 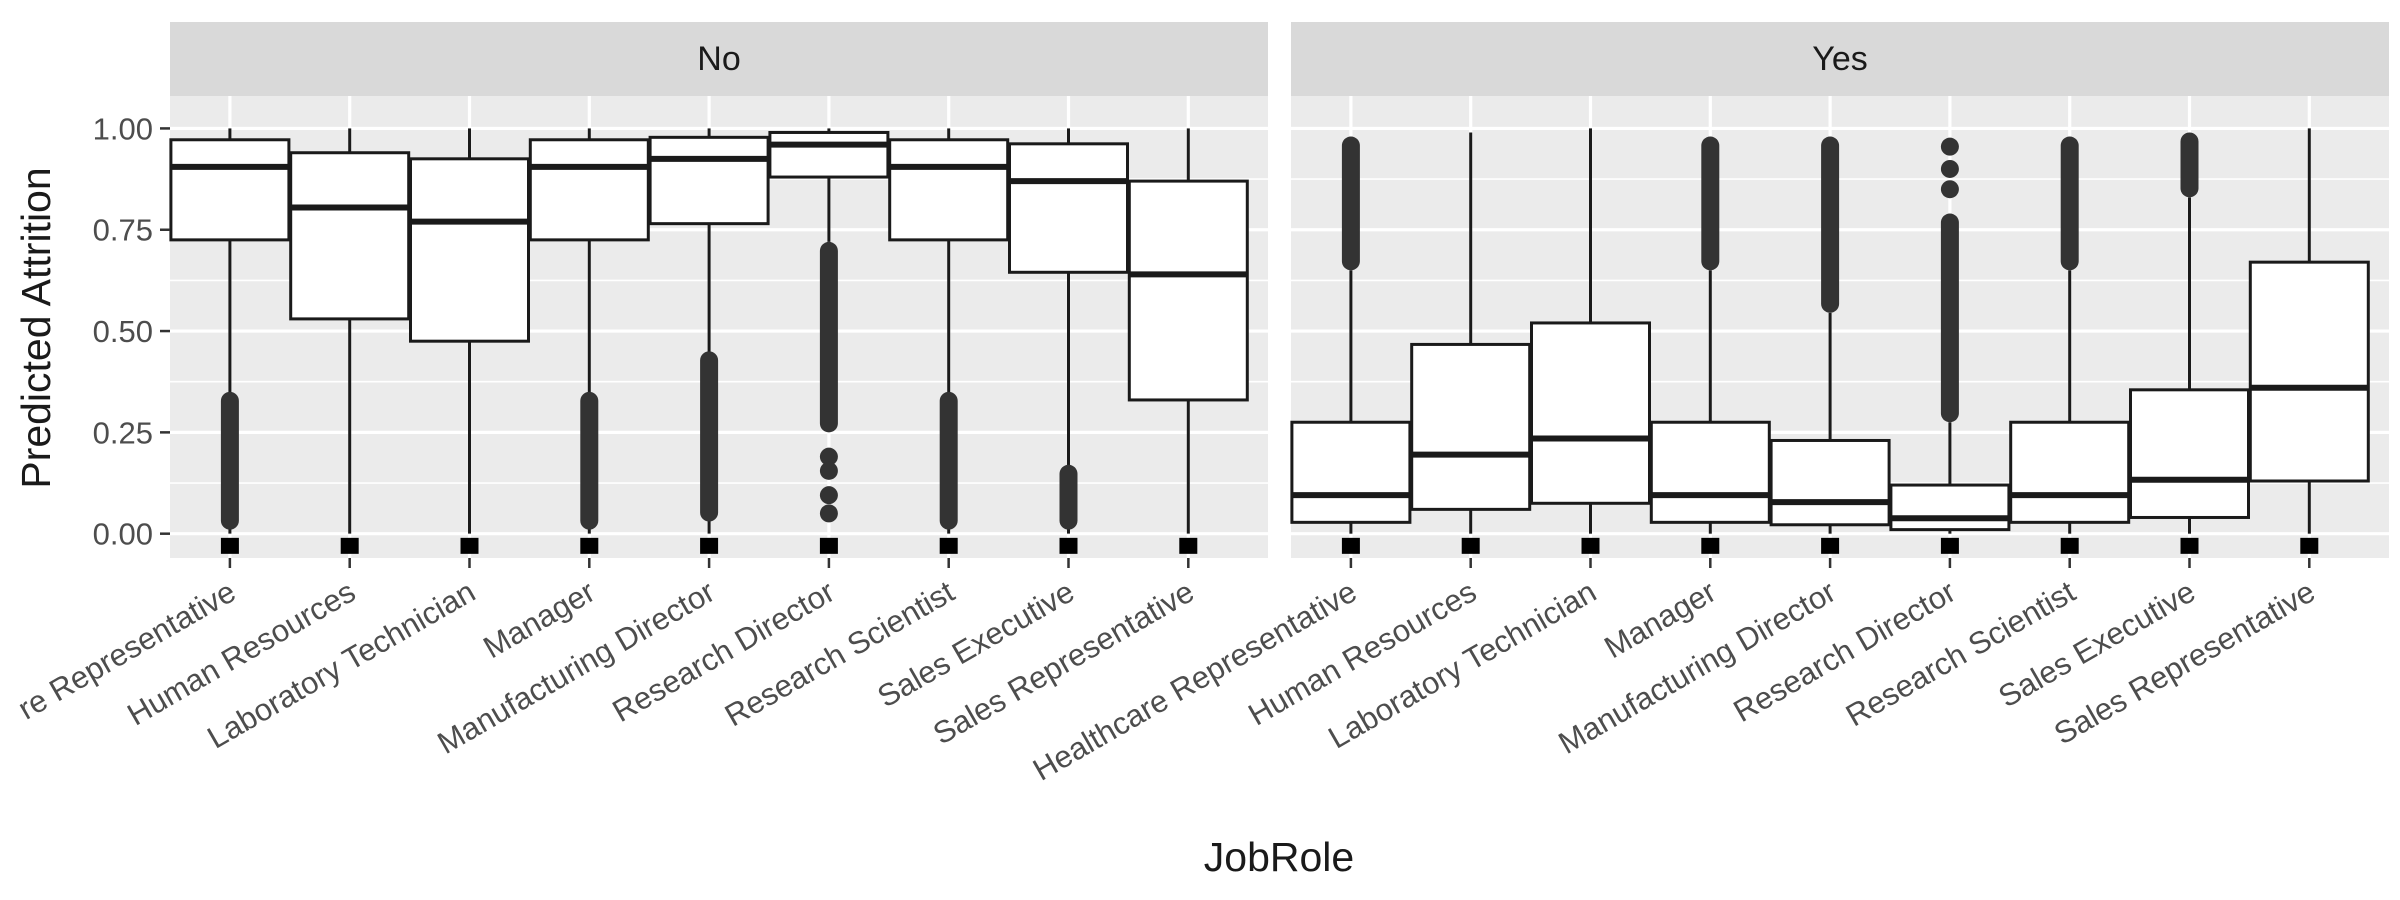 I want to click on y-axis: 0.00 0.25 0.50 0.75 1.00, so click(x=131, y=331).